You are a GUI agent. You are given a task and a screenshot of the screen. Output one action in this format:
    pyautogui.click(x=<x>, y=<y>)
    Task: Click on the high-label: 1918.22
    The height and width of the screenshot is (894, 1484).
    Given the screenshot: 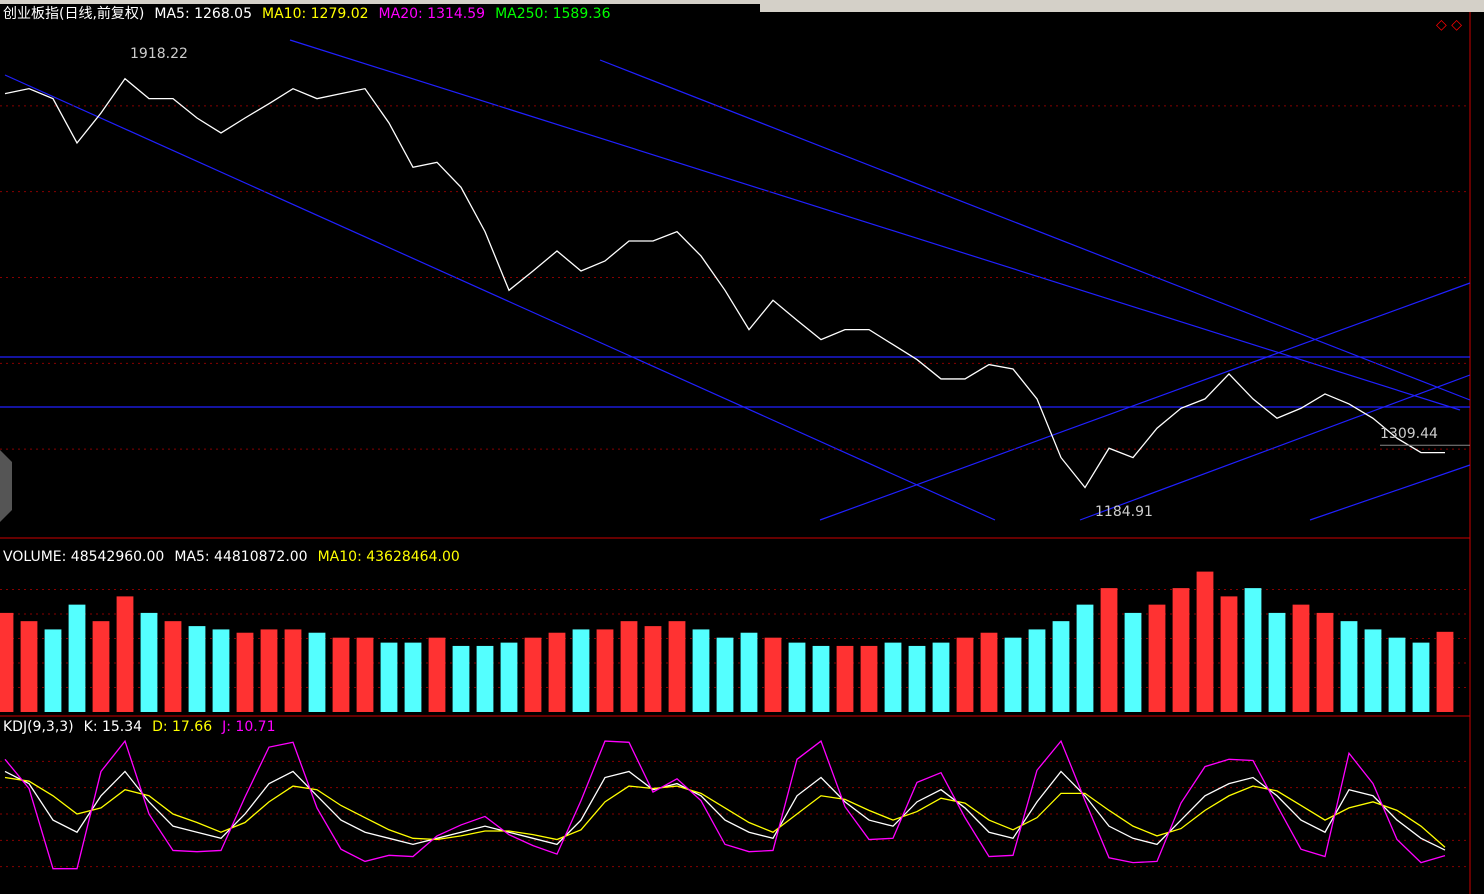 What is the action you would take?
    pyautogui.click(x=159, y=54)
    